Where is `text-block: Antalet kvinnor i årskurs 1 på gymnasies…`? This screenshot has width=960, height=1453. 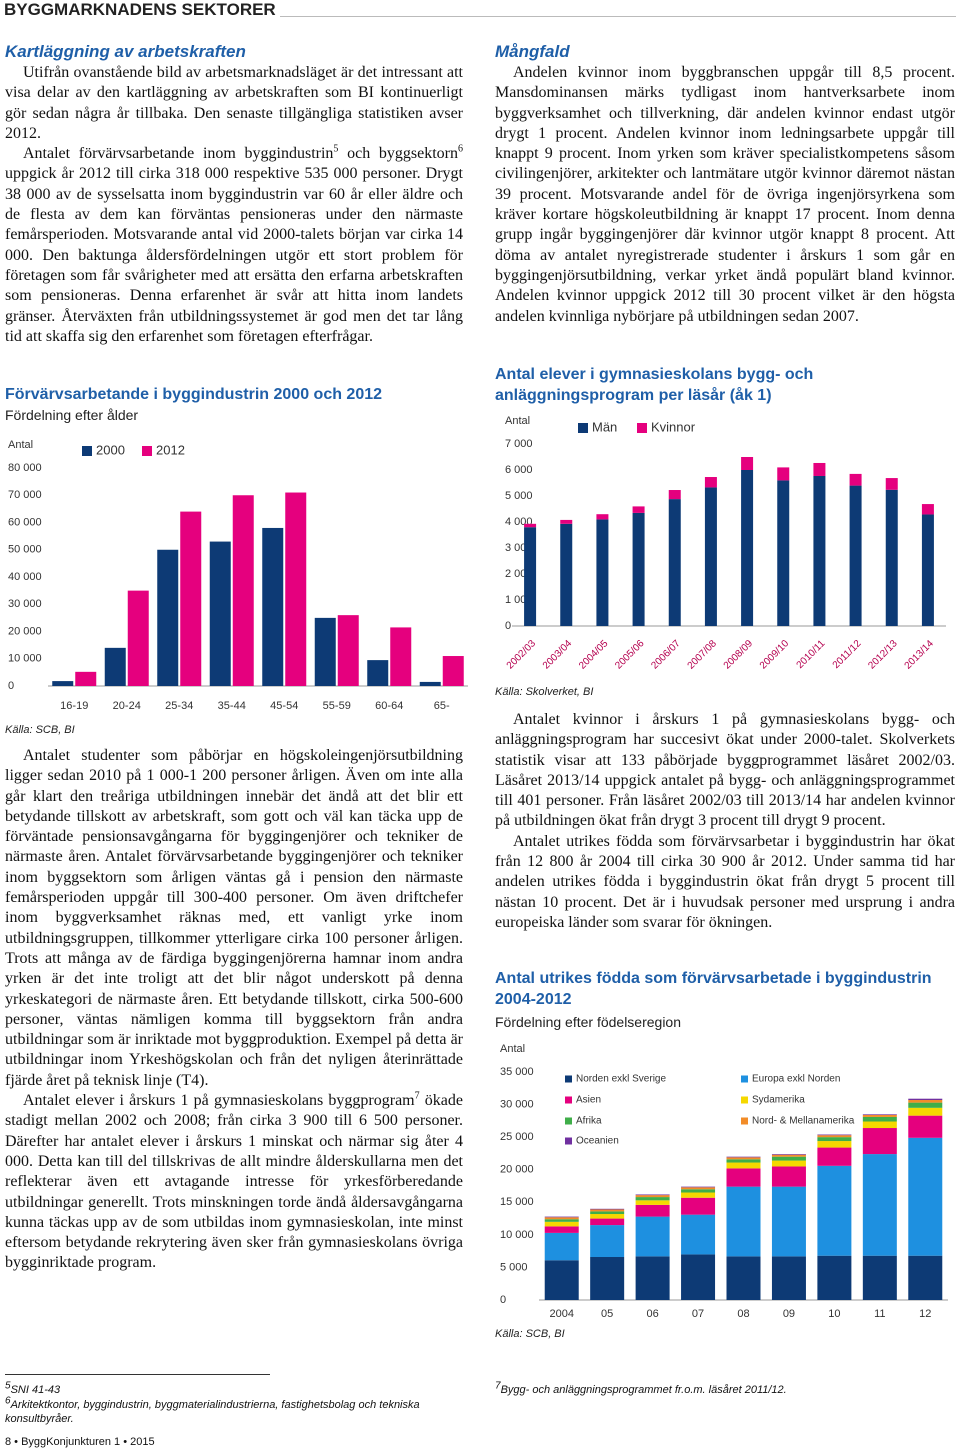 text-block: Antalet kvinnor i årskurs 1 på gymnasies… is located at coordinates (725, 821).